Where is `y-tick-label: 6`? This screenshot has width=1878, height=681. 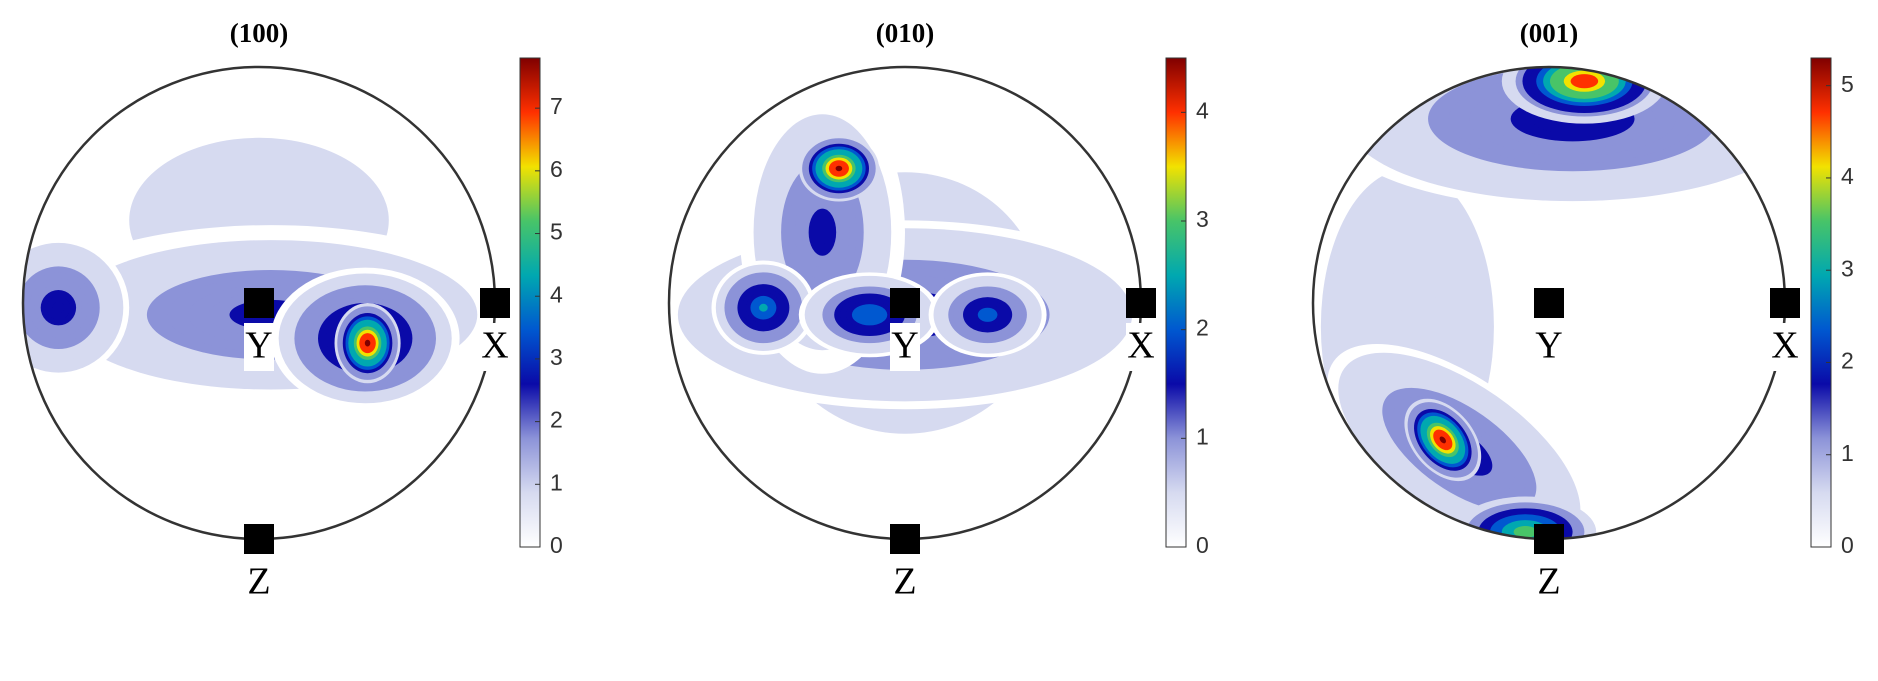 y-tick-label: 6 is located at coordinates (556, 169).